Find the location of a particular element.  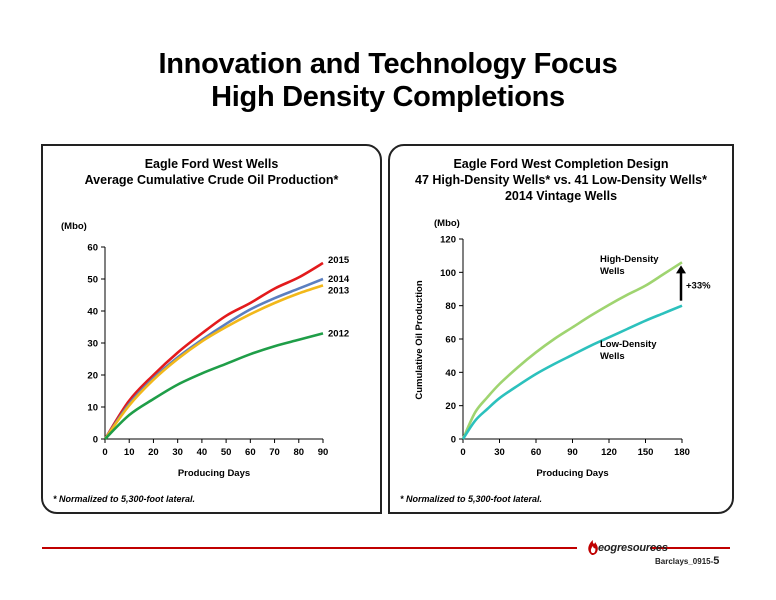

slide-reference: Barclays_0915-5 is located at coordinates (687, 561).